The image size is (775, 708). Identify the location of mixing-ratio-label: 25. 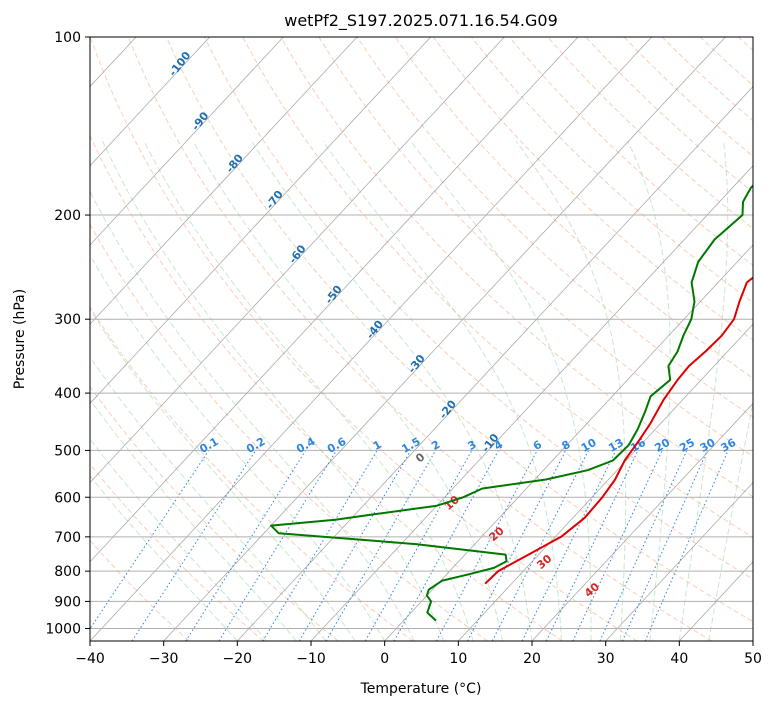
(687, 445).